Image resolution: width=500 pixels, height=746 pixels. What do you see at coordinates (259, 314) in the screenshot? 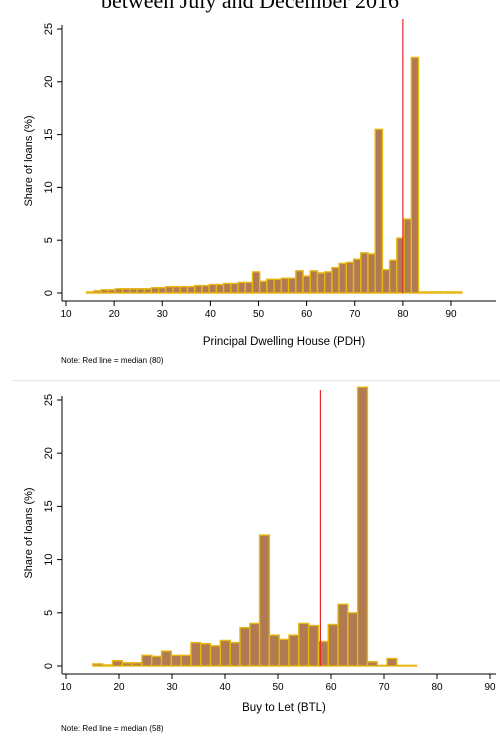
I see `x-tick-label: 50` at bounding box center [259, 314].